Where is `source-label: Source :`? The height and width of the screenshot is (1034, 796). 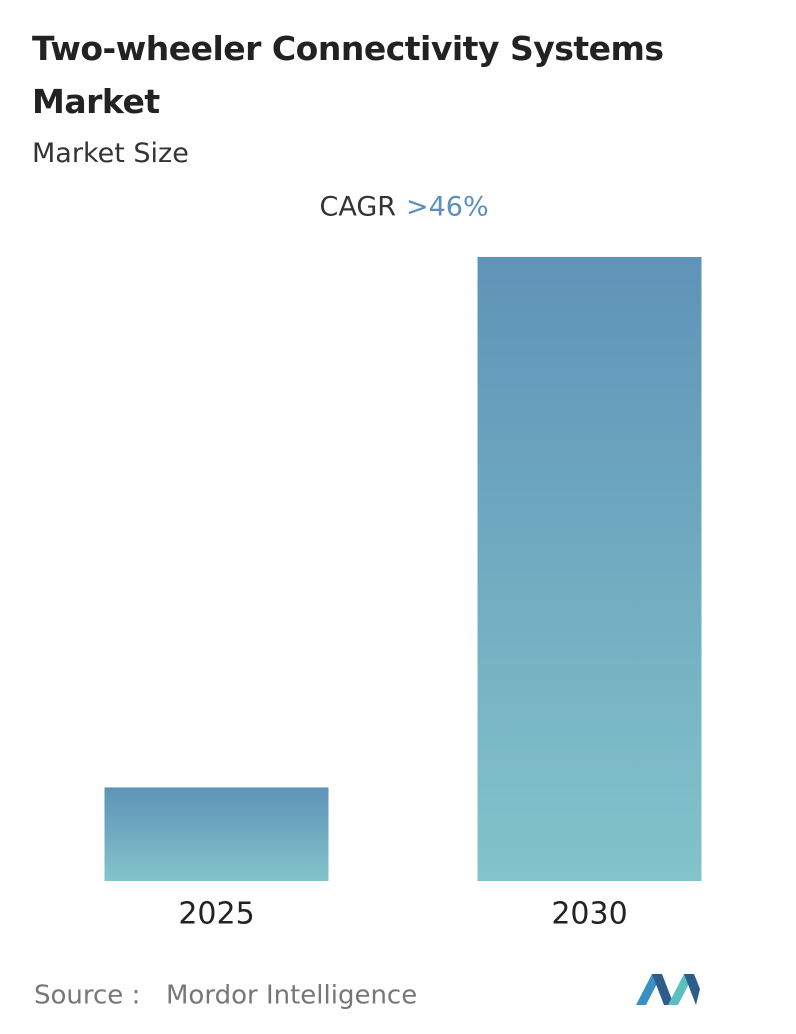
source-label: Source : is located at coordinates (87, 996).